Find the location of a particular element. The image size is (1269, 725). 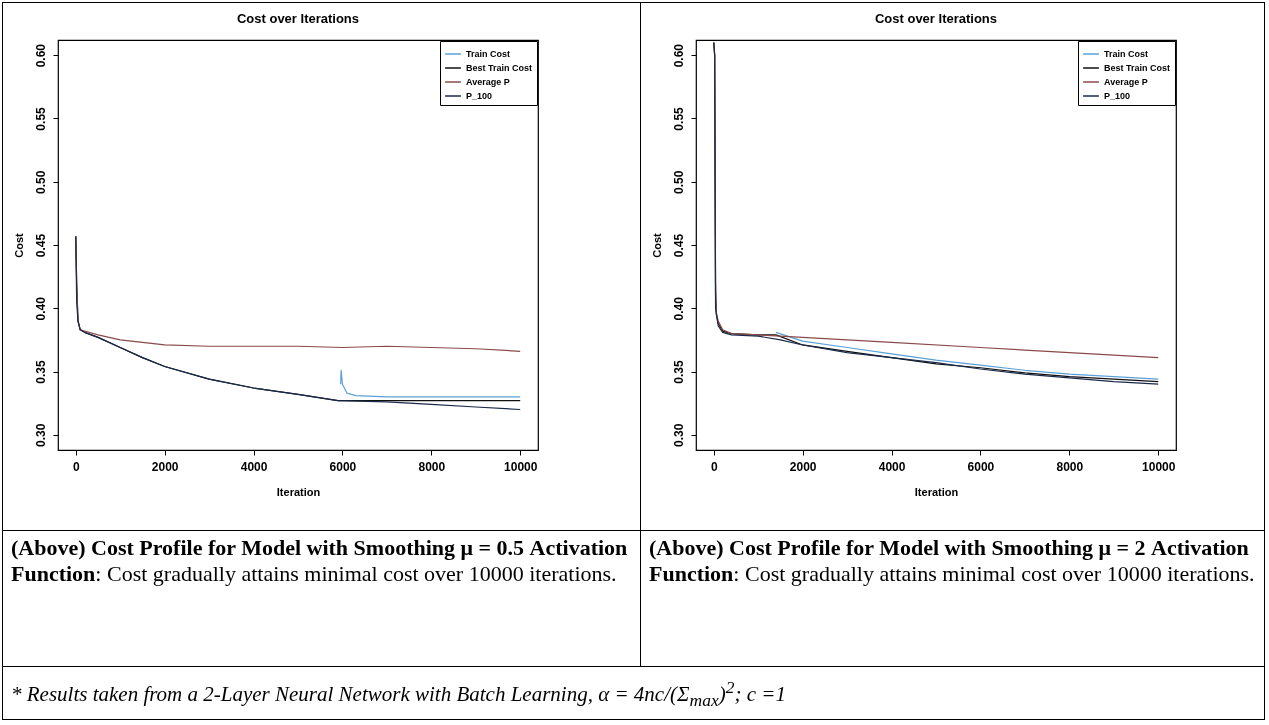

text: (Above) Cost Profile for Model with Smoothing μ = 0.5 Activation Function: Cost gradually attains minimal cost over 10000 iterations. is located at coordinates (322, 599).